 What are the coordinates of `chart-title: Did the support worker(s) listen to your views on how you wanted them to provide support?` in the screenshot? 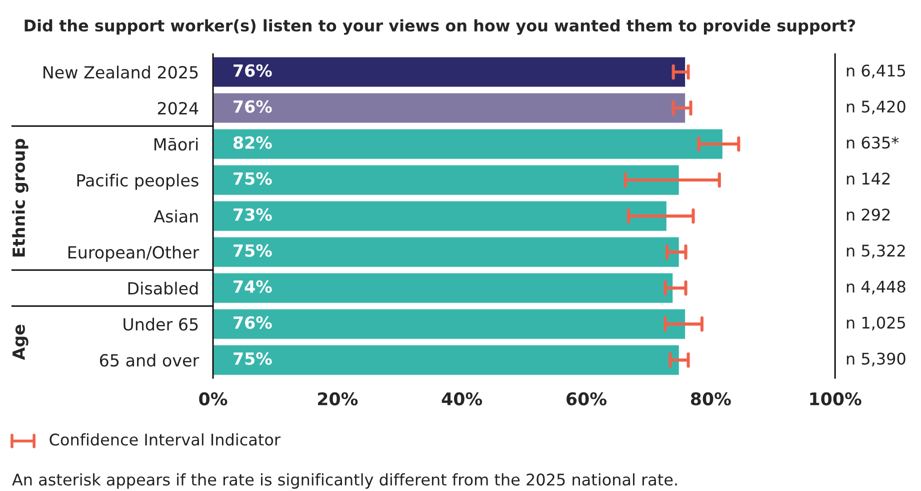 It's located at (440, 27).